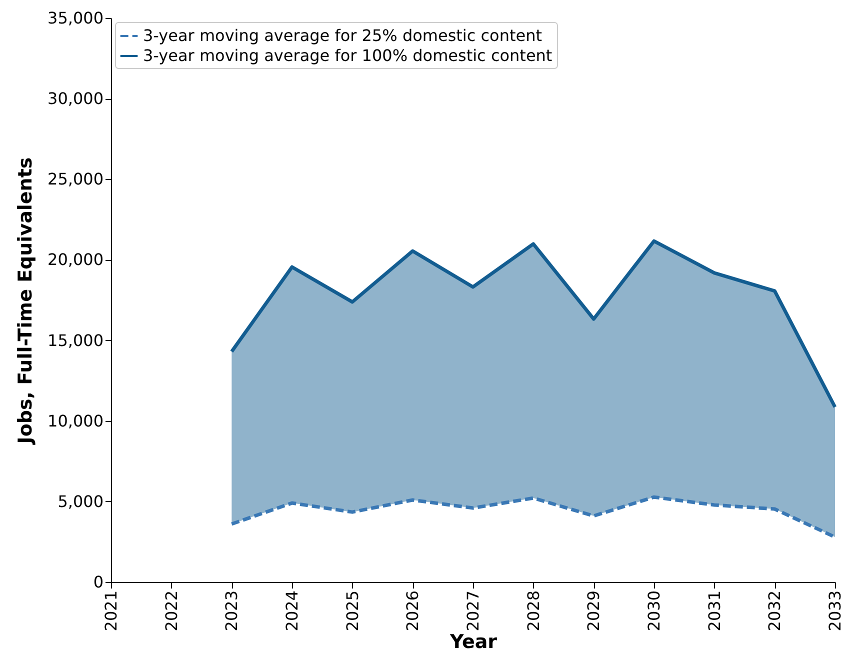  Describe the element at coordinates (352, 611) in the screenshot. I see `x-tick-label: 2025` at that location.